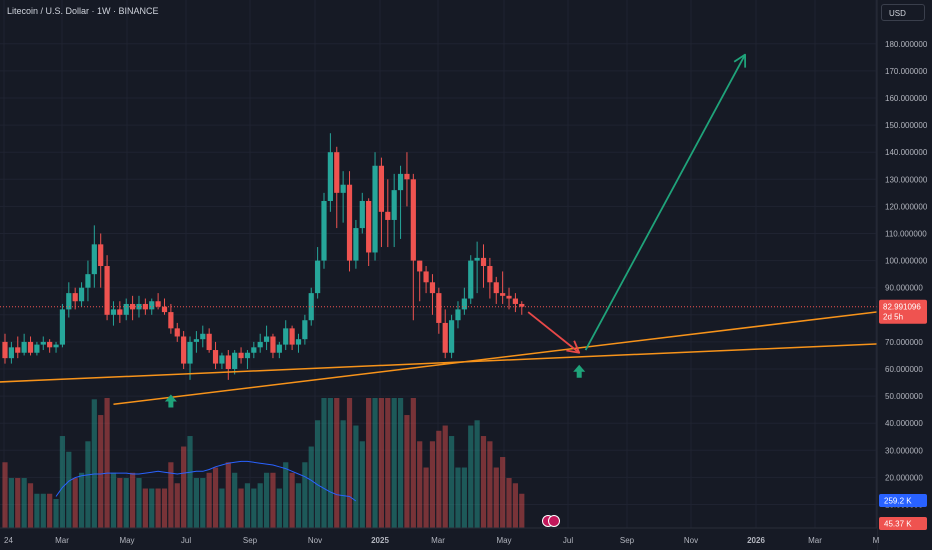 The image size is (932, 550). Describe the element at coordinates (893, 317) in the screenshot. I see `countdown-label: 2d 5h` at that location.